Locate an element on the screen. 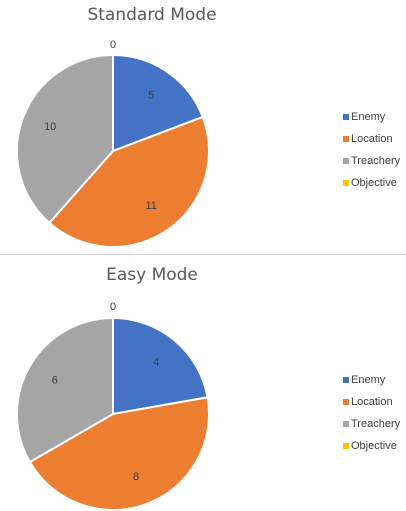 This screenshot has width=406, height=511. data-label-treachery: 6 is located at coordinates (55, 380).